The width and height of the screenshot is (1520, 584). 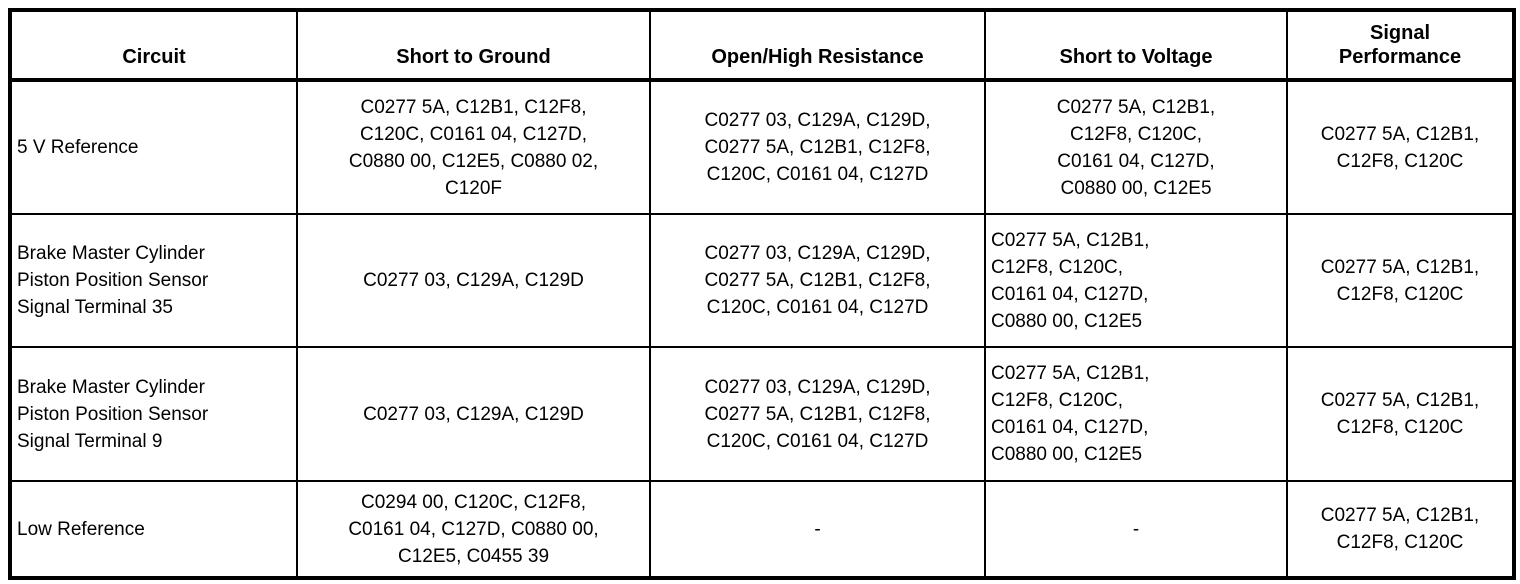 What do you see at coordinates (1136, 45) in the screenshot?
I see `column-header-short-to-voltage: Short to Voltage` at bounding box center [1136, 45].